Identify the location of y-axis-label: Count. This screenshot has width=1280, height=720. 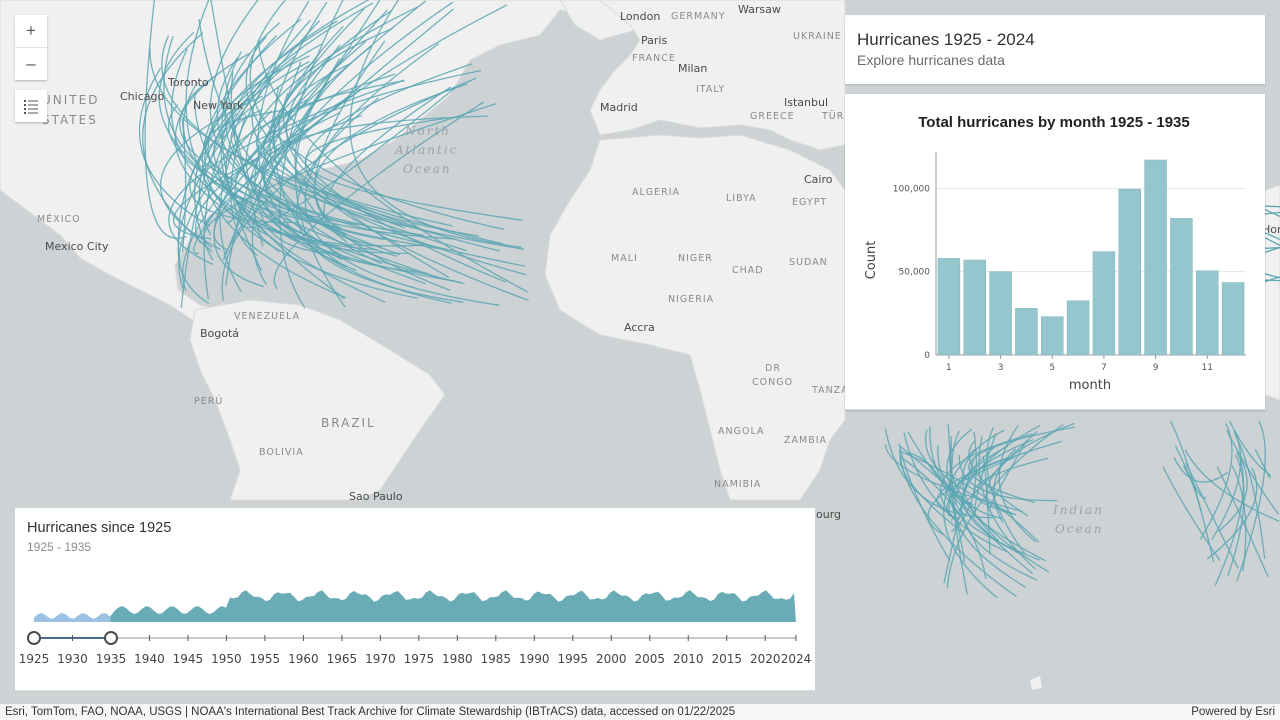
(871, 260).